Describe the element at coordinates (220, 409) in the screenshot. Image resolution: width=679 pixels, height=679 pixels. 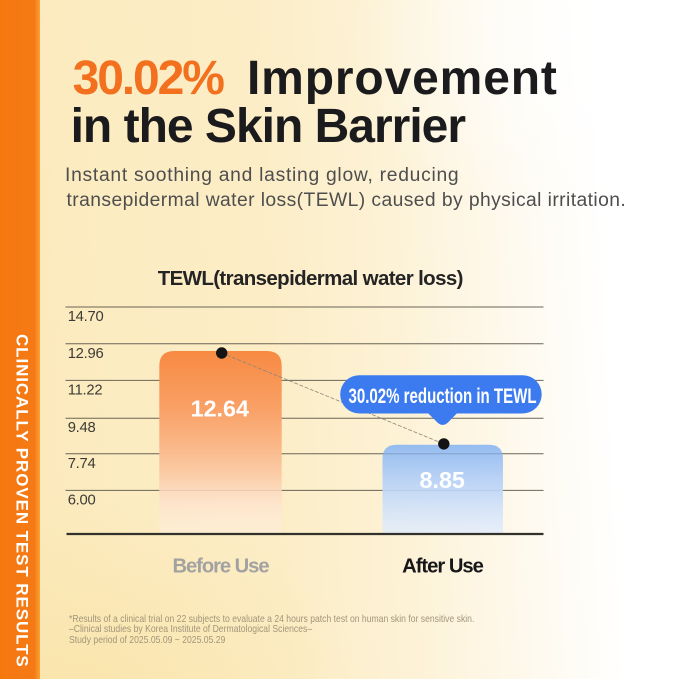
I see `svg-text: 12.64` at that location.